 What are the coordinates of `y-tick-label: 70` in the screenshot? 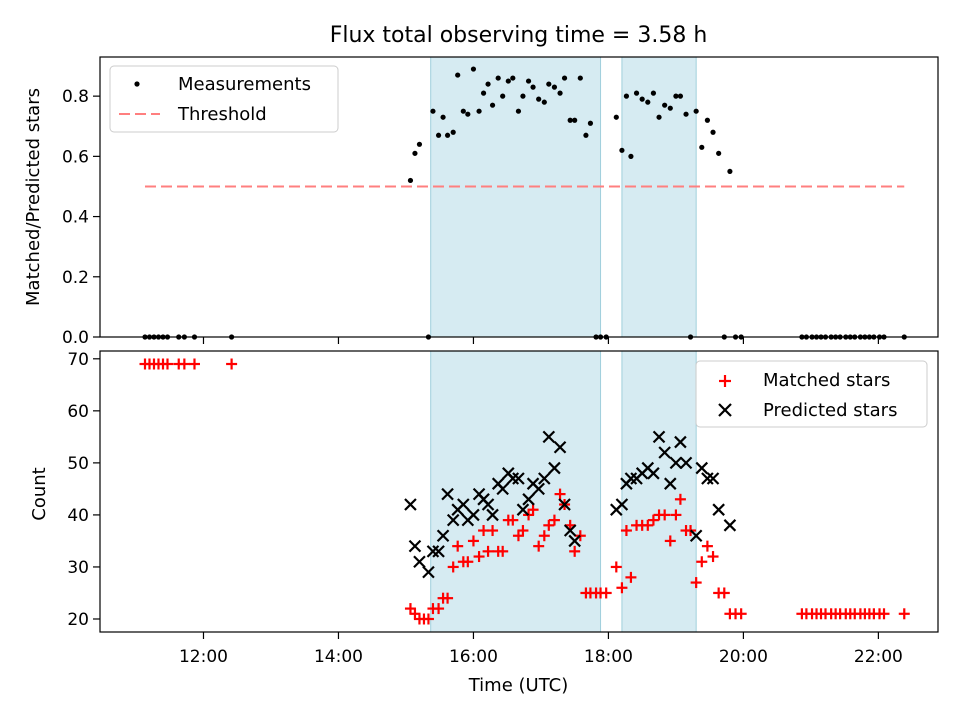 It's located at (78, 360).